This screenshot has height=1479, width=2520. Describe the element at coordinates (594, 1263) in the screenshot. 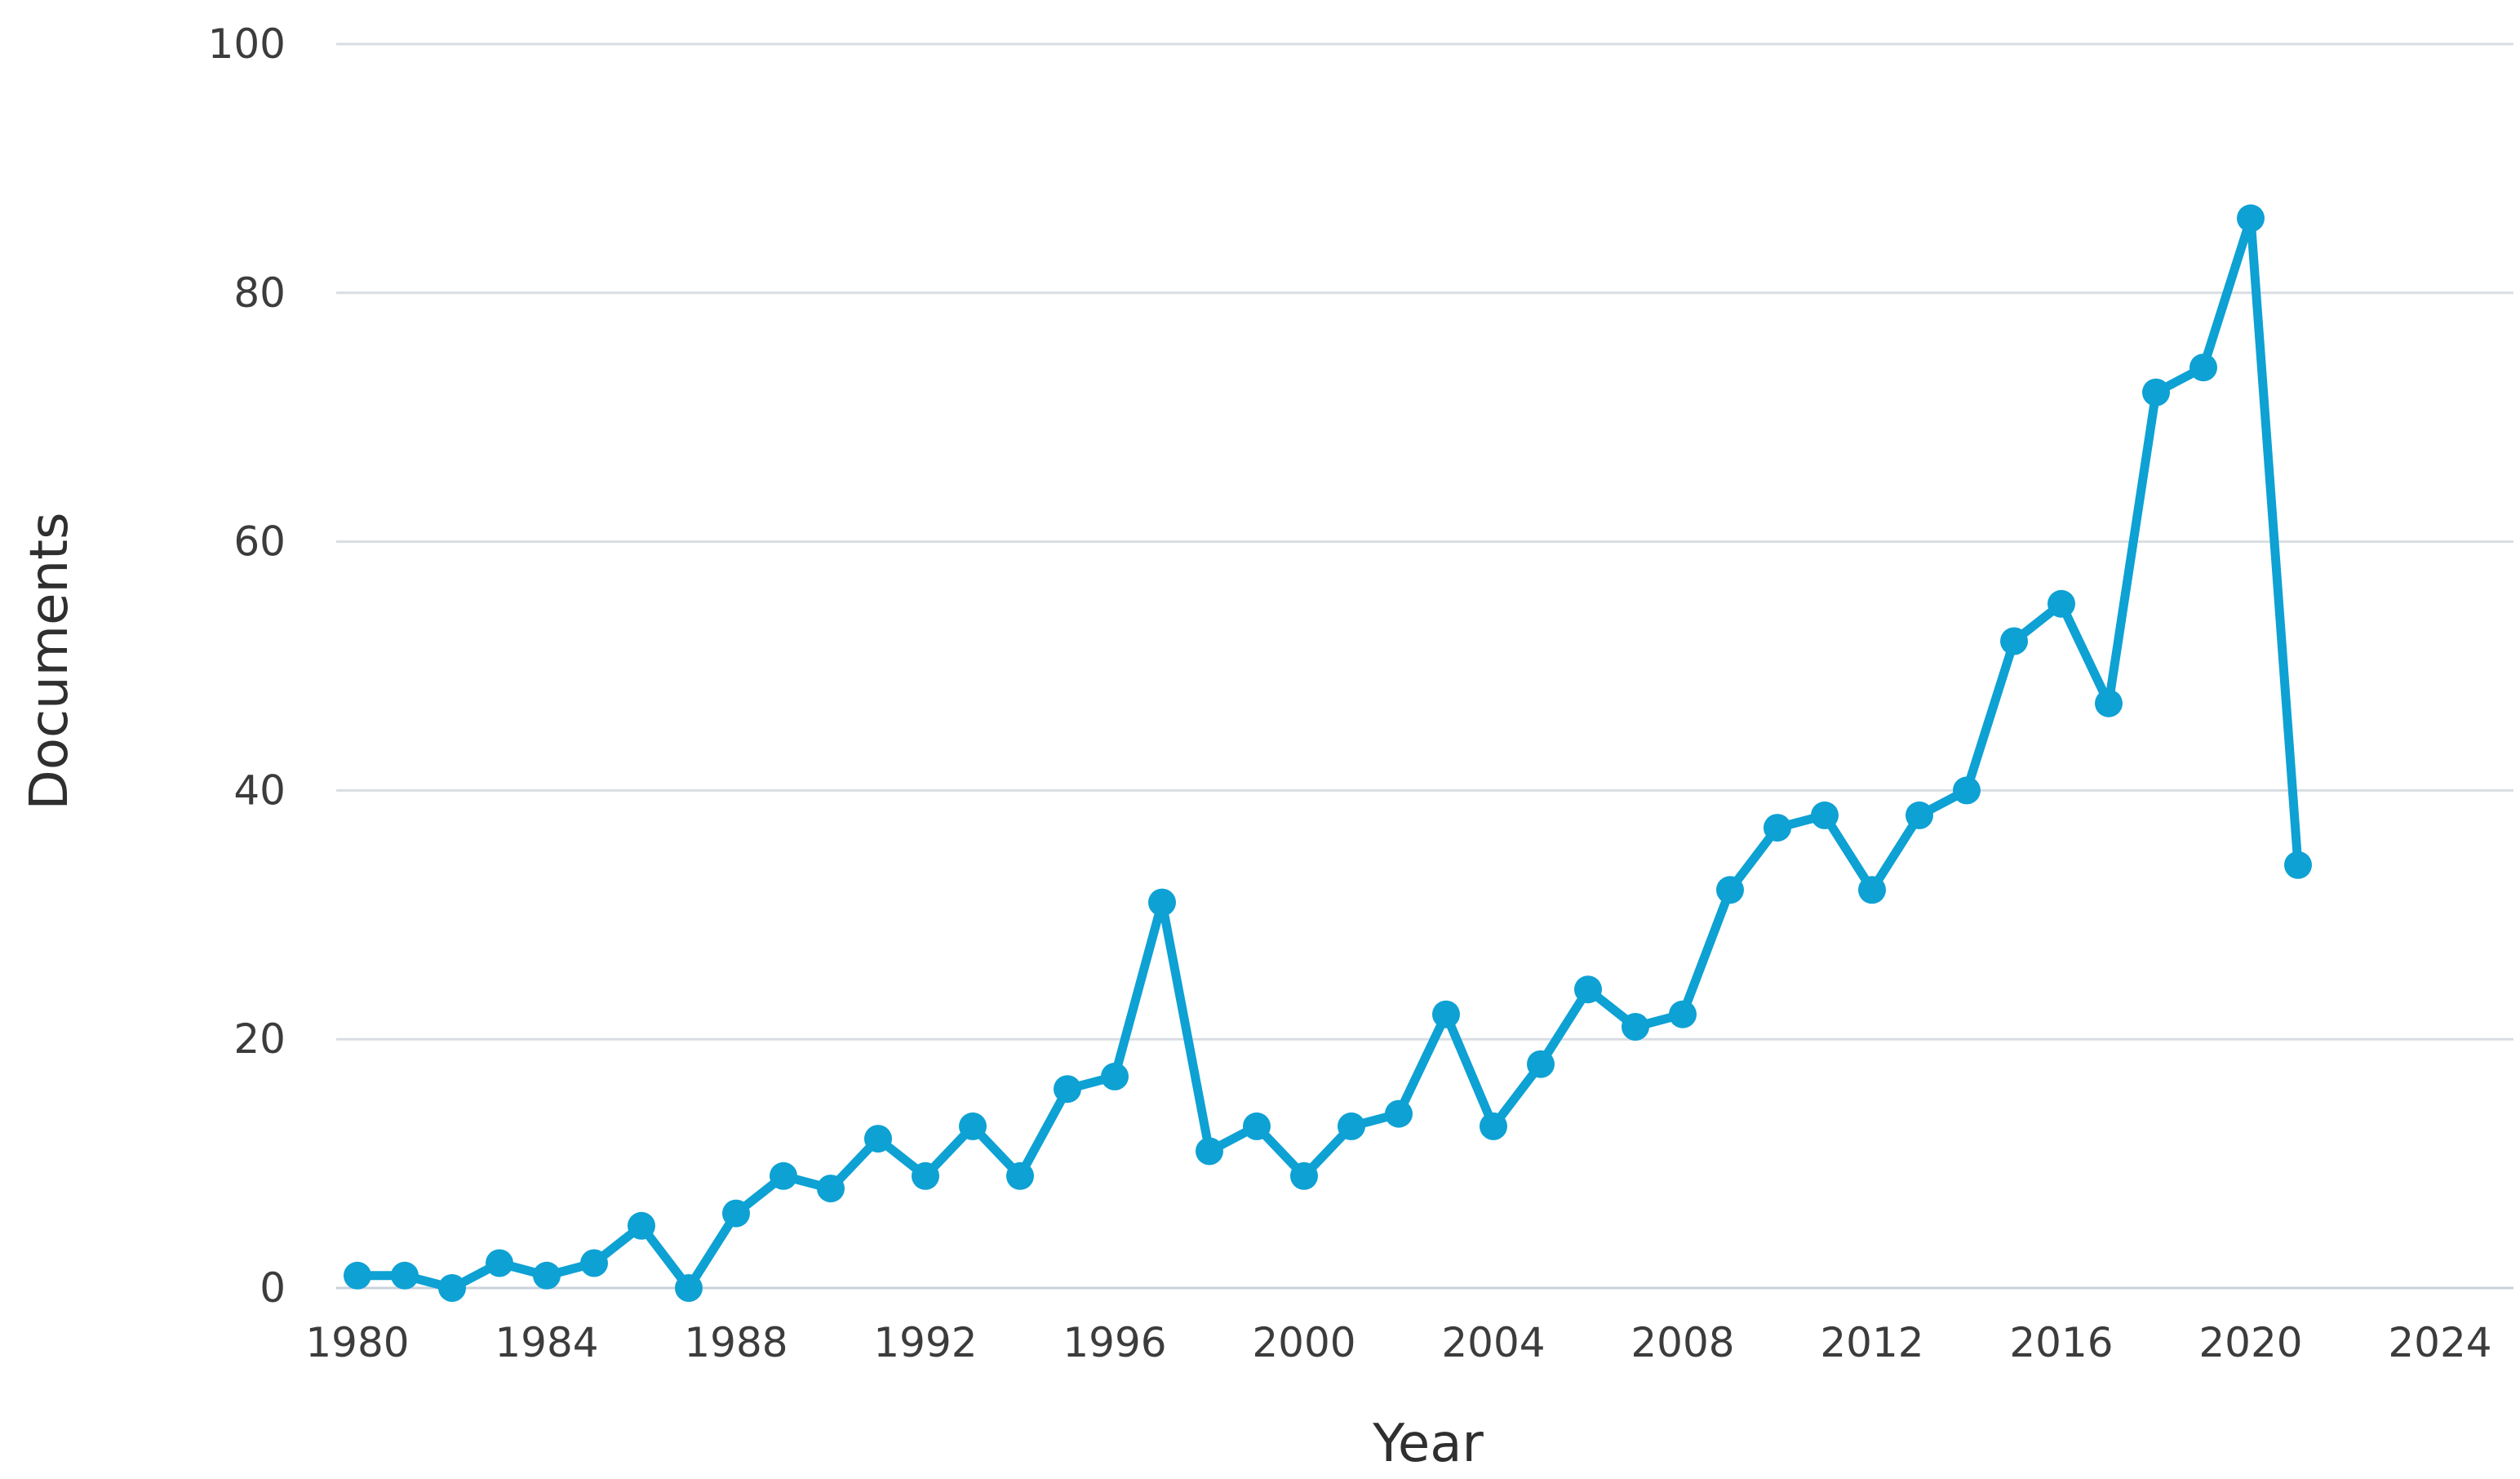

I see `data-point-1985` at that location.